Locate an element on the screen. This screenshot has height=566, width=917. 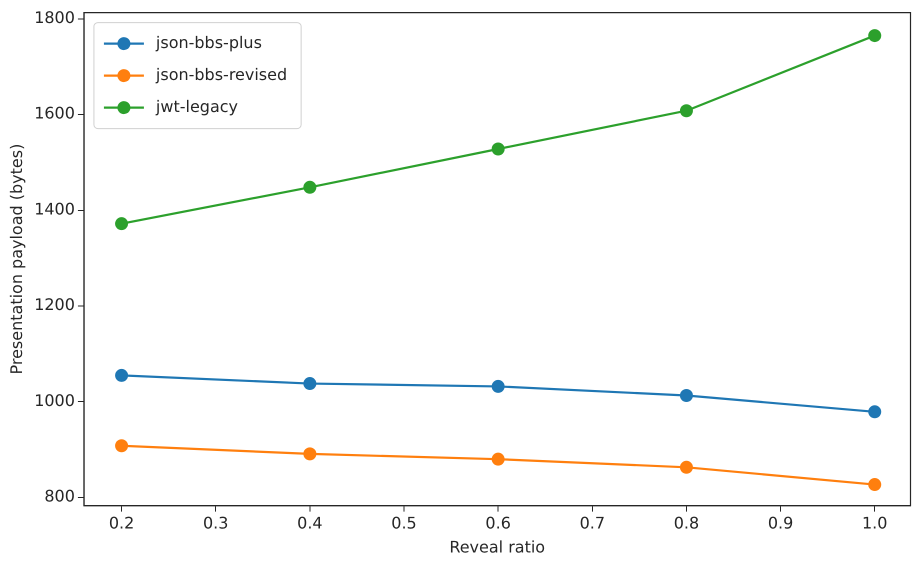
y-tick-label: 1000 is located at coordinates (54, 400).